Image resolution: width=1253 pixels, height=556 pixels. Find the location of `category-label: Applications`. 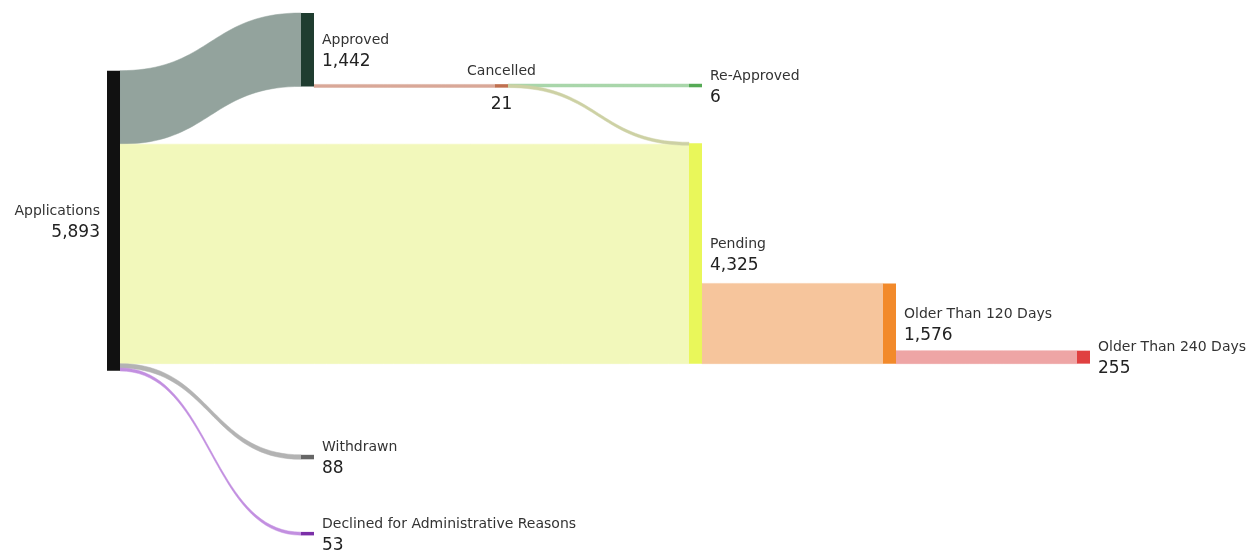

category-label: Applications is located at coordinates (57, 209).